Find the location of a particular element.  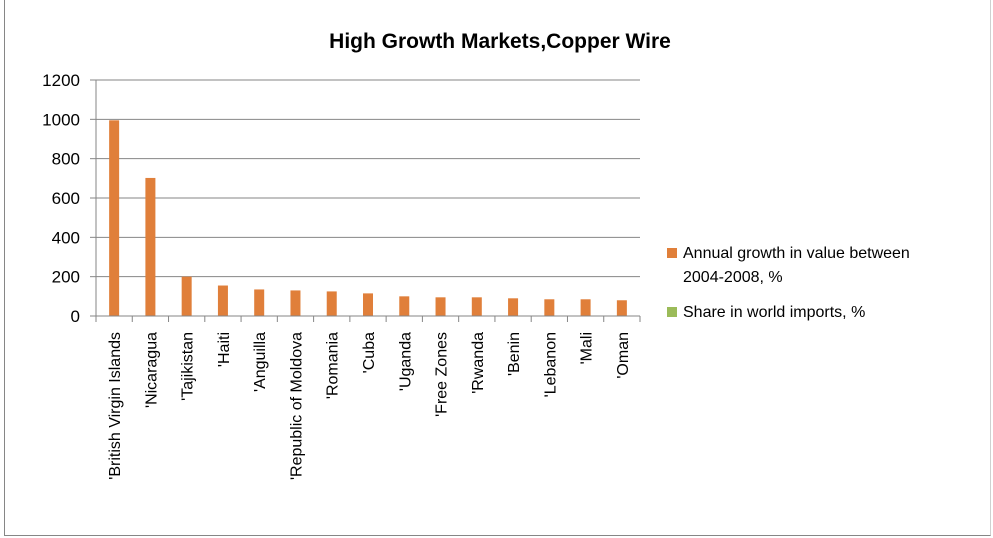

x-tick-label: 'British Virgin Islands is located at coordinates (115, 406).